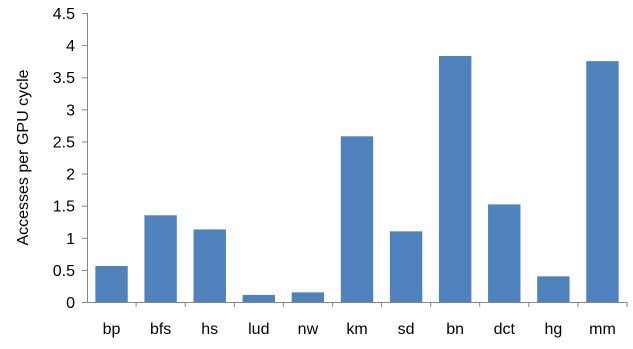 The image size is (633, 349). Describe the element at coordinates (406, 266) in the screenshot. I see `bar-sd` at that location.